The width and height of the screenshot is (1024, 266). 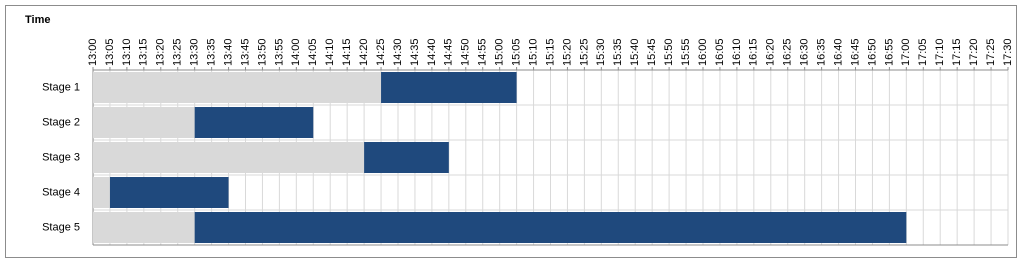 What do you see at coordinates (466, 52) in the screenshot?
I see `x-tick-label: 14:50` at bounding box center [466, 52].